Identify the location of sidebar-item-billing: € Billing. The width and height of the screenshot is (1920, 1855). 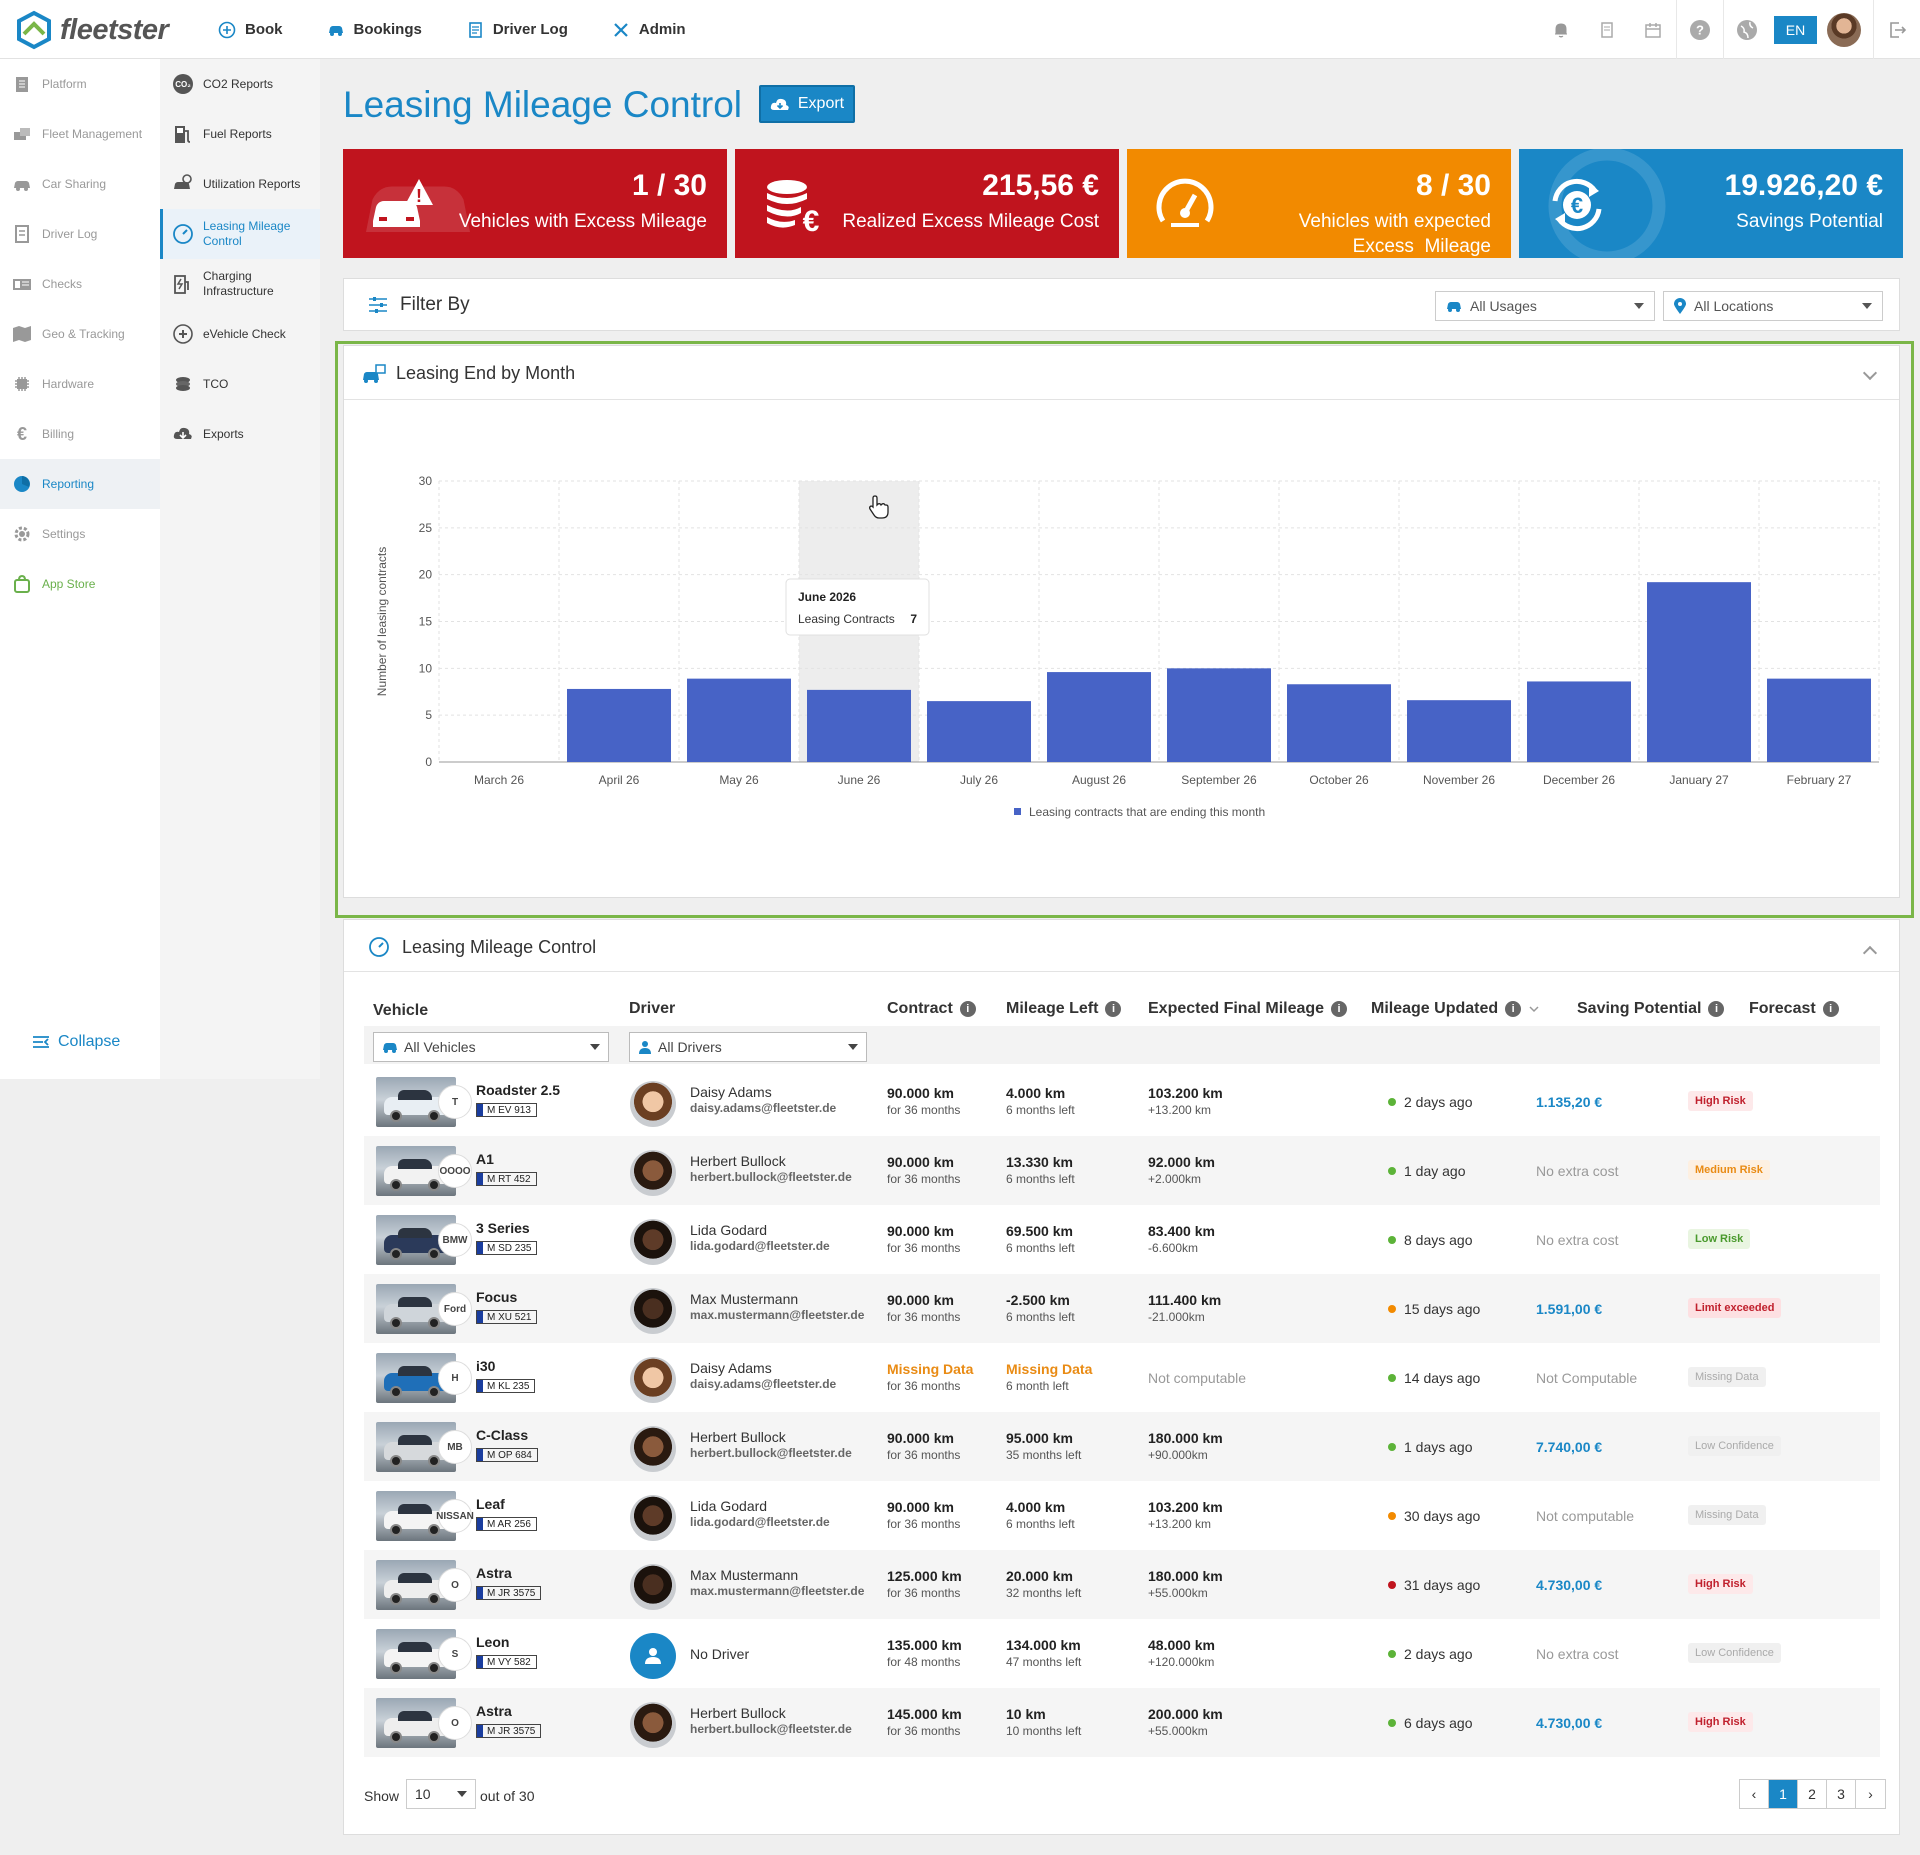
(80, 434).